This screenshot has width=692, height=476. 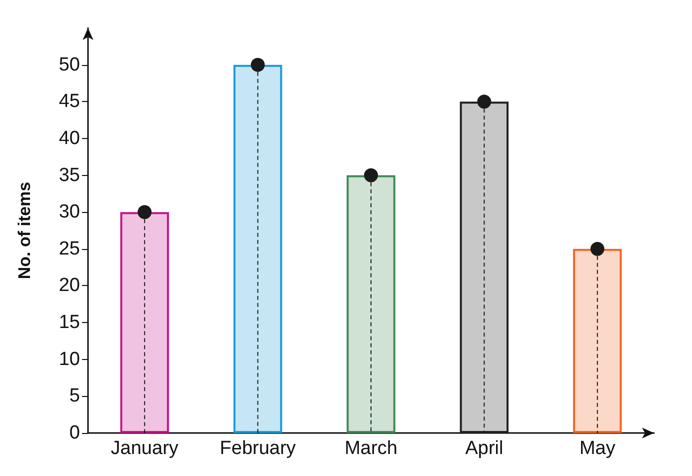 What do you see at coordinates (69, 359) in the screenshot?
I see `y-tick-label: 10` at bounding box center [69, 359].